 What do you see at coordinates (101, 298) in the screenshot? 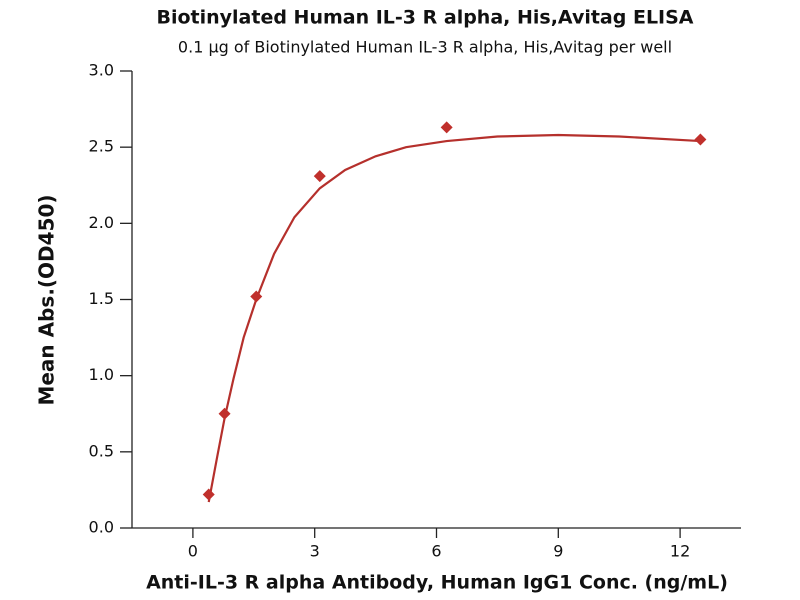
I see `y-tick-label: 1.5` at bounding box center [101, 298].